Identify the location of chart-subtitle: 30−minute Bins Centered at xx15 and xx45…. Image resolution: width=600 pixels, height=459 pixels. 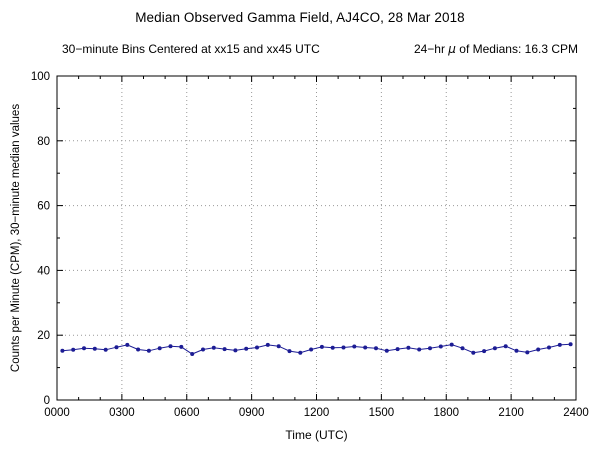
(320, 49).